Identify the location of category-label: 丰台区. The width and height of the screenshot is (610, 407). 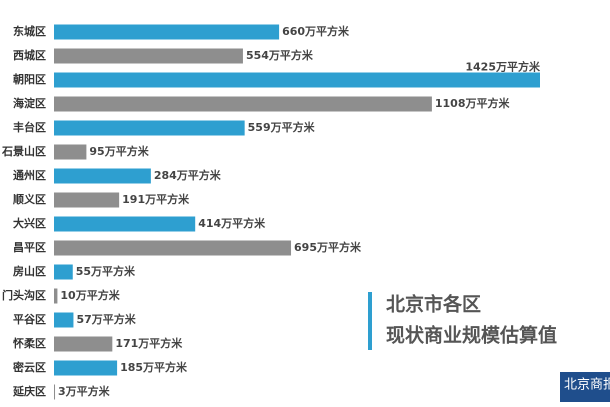
(29, 127).